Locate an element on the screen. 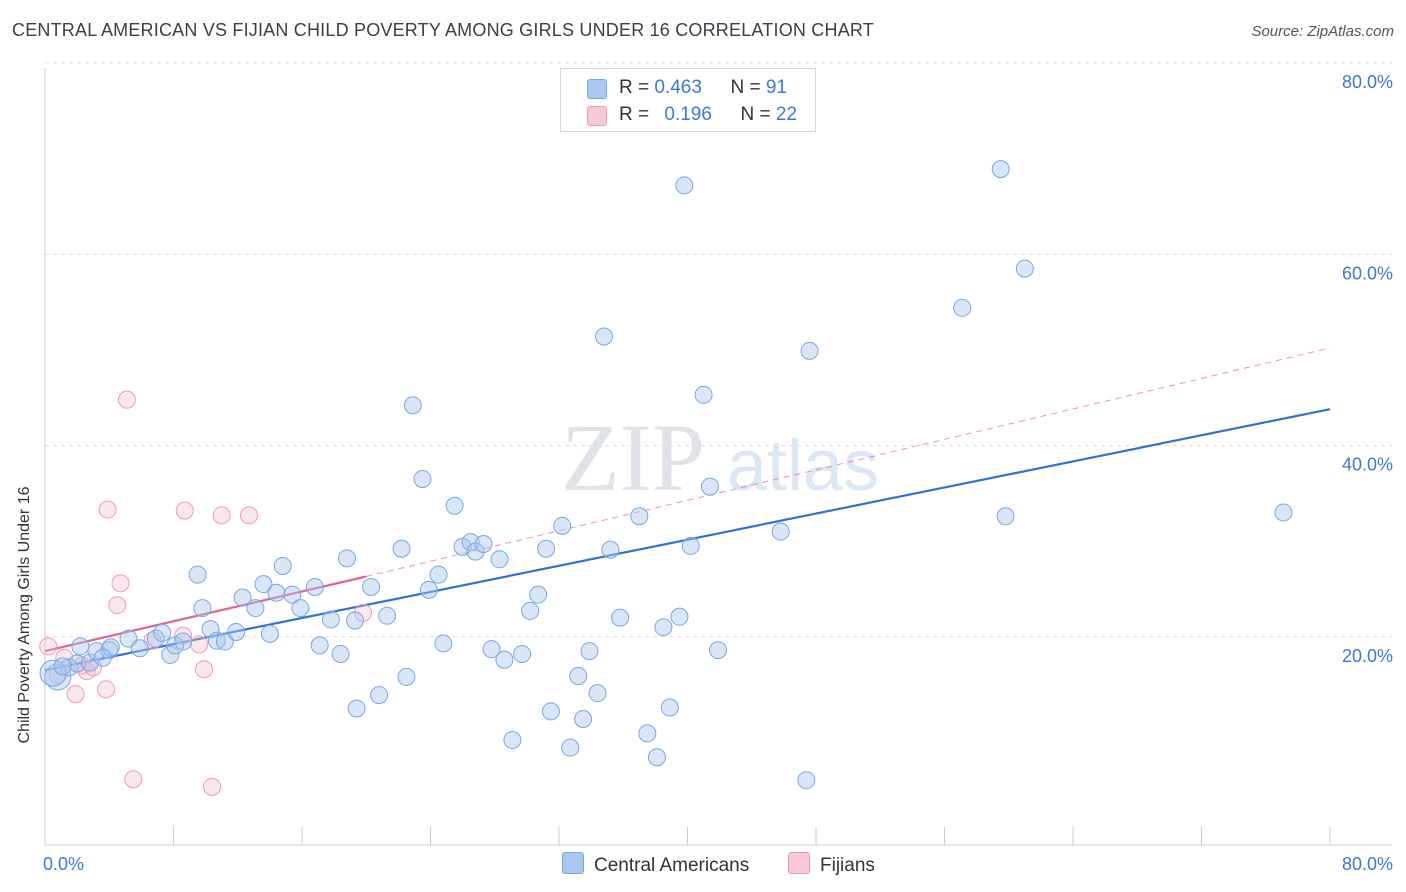  y-tick-label: 80.0% is located at coordinates (1367, 82).